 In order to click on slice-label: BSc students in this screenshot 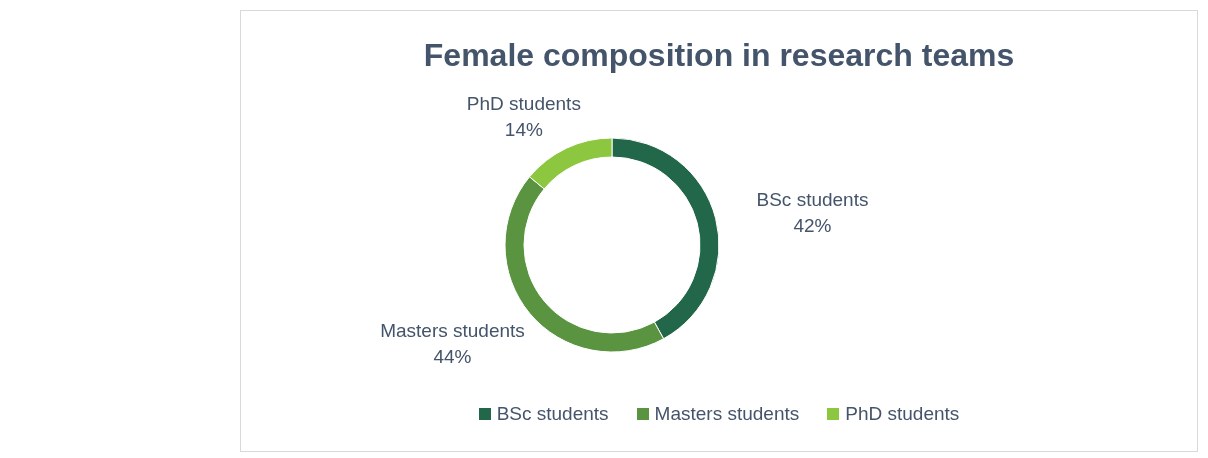, I will do `click(812, 200)`.